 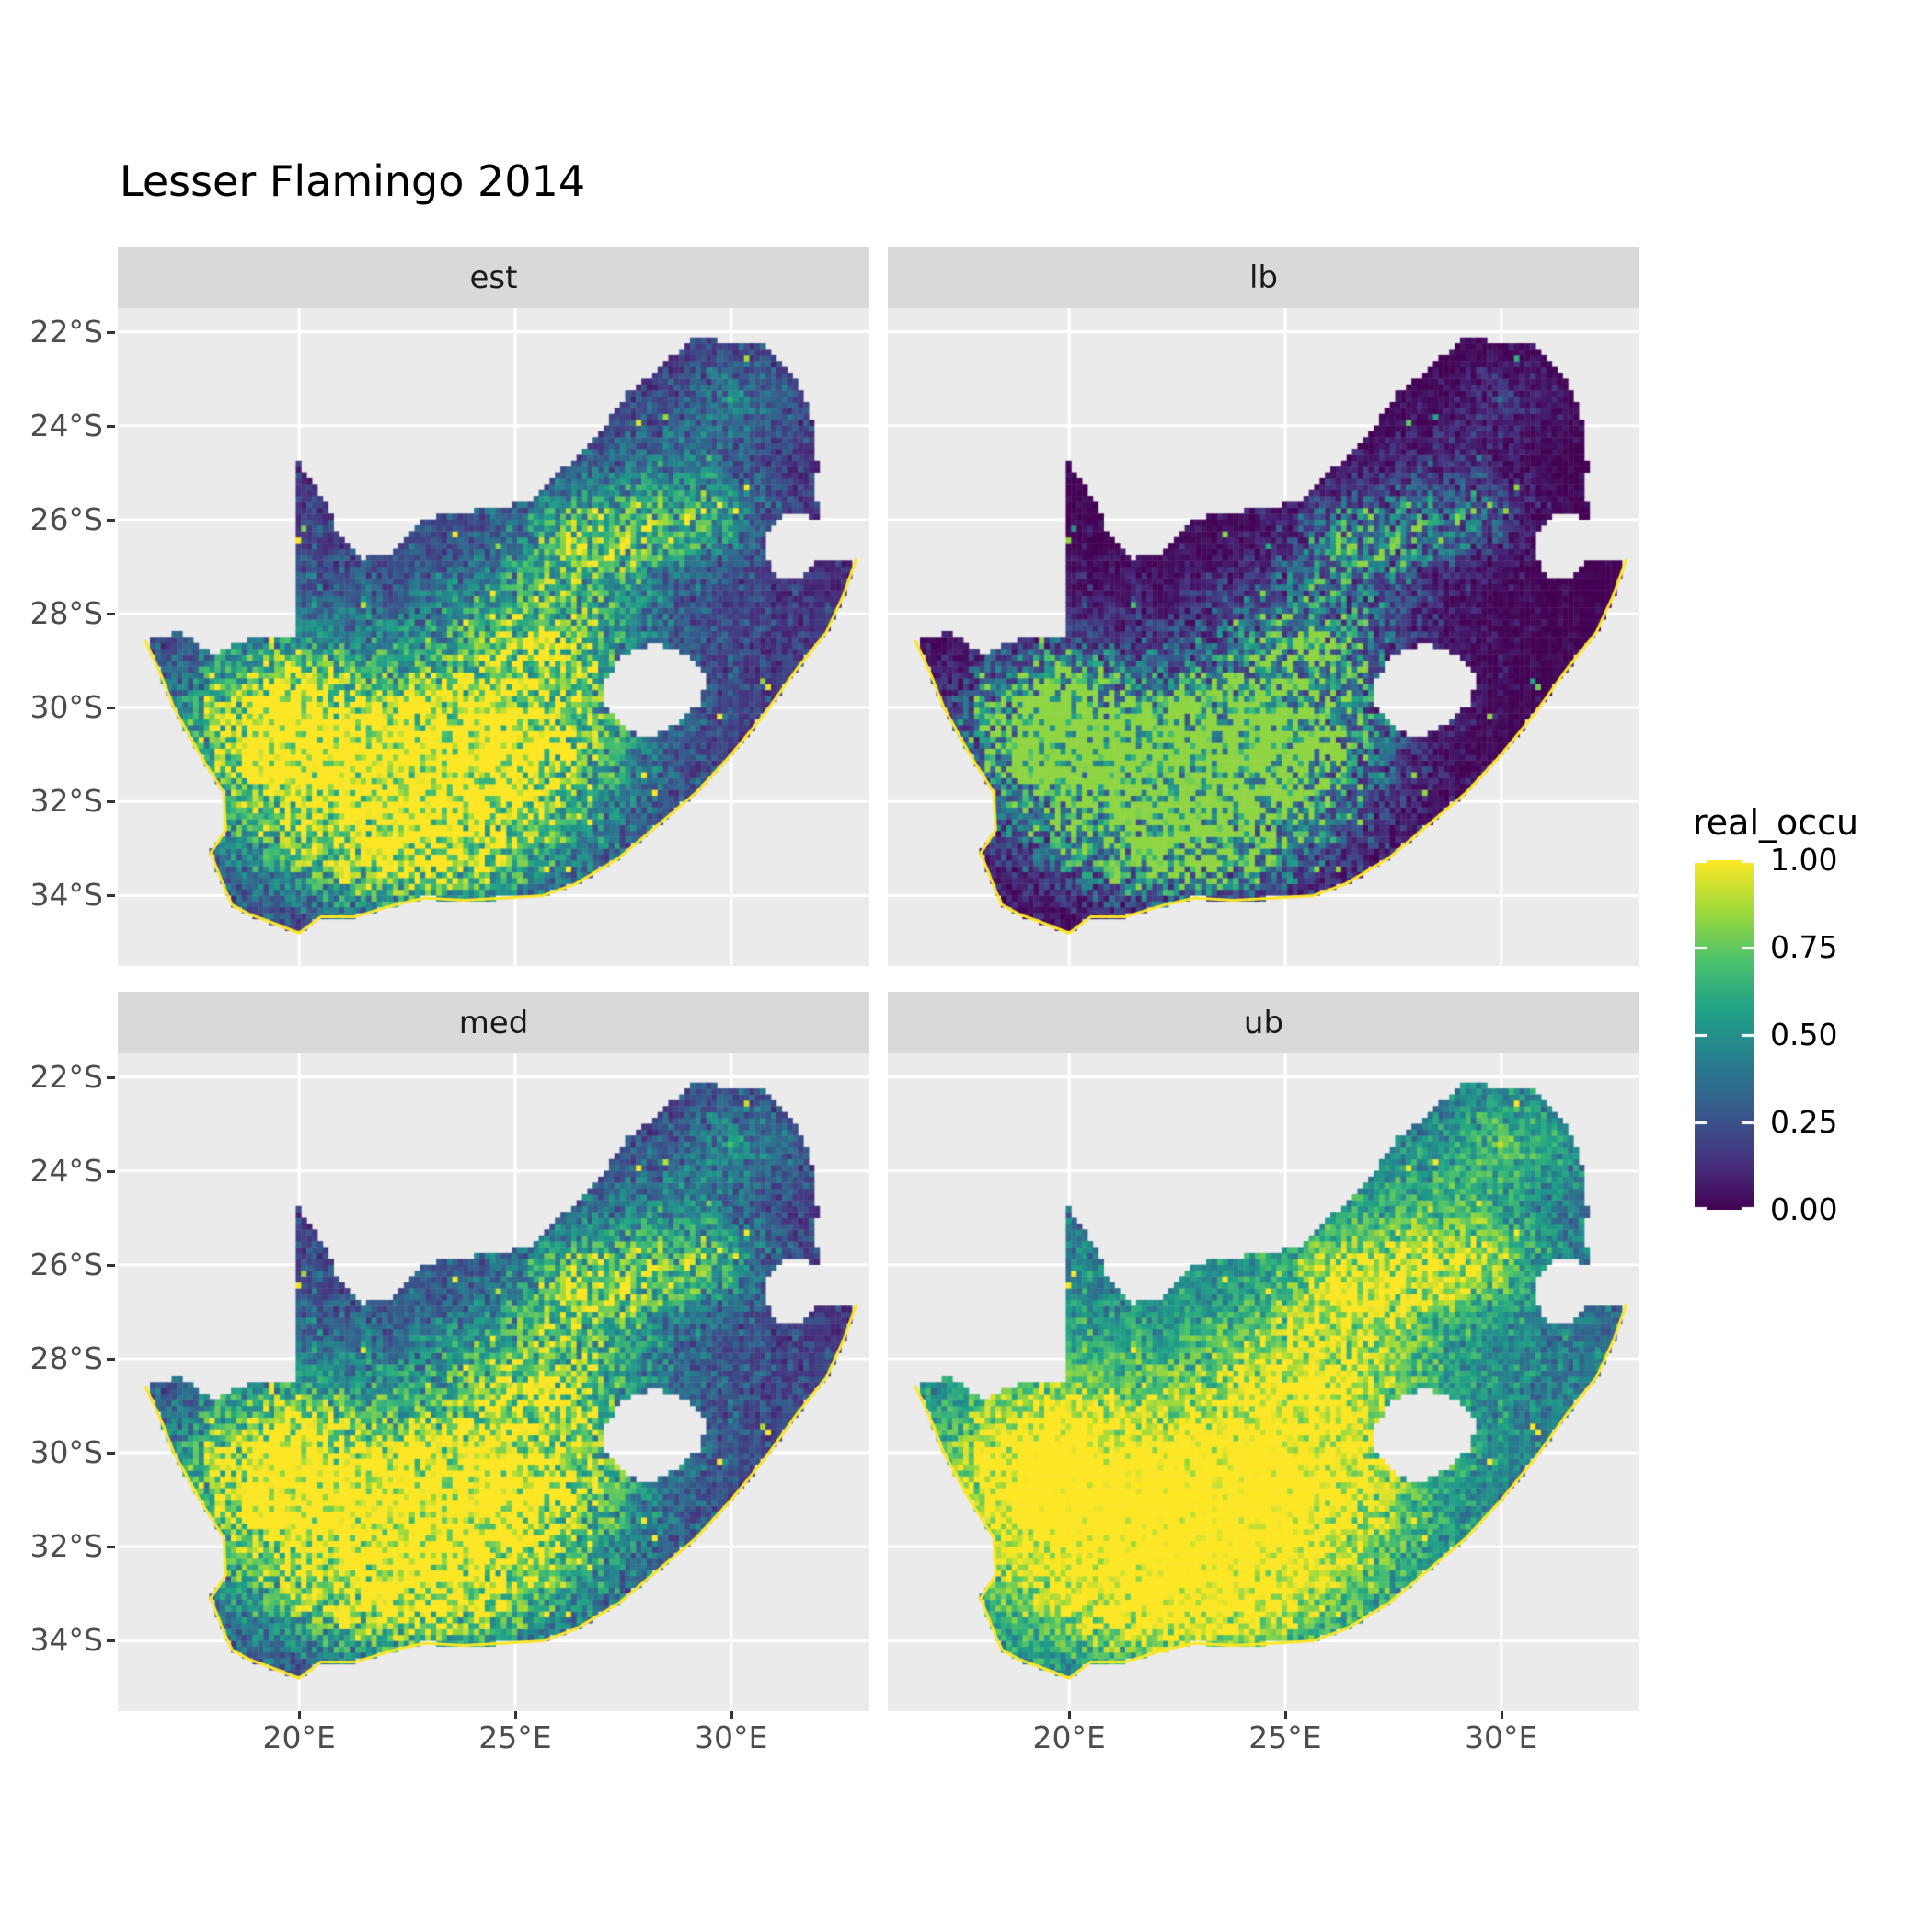 I want to click on facet-strip-lb: lb, so click(x=1263, y=277).